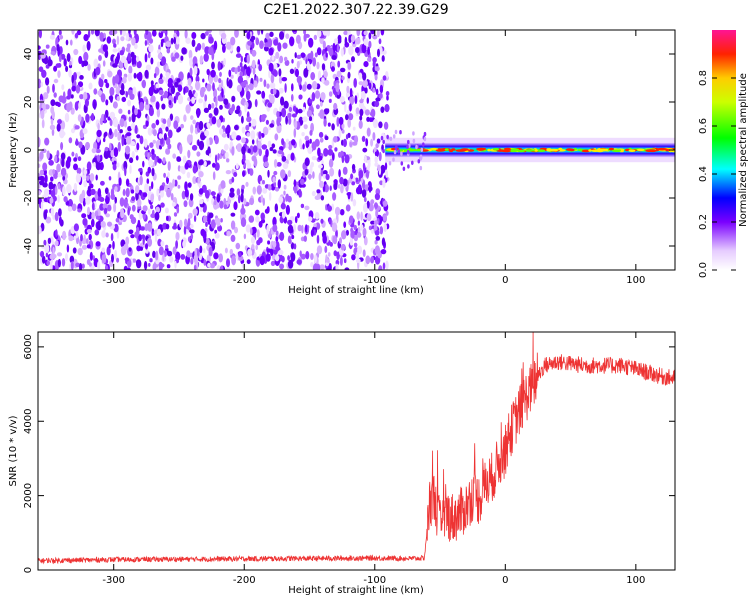 This screenshot has width=750, height=600. I want to click on y-tick-label: 0, so click(28, 570).